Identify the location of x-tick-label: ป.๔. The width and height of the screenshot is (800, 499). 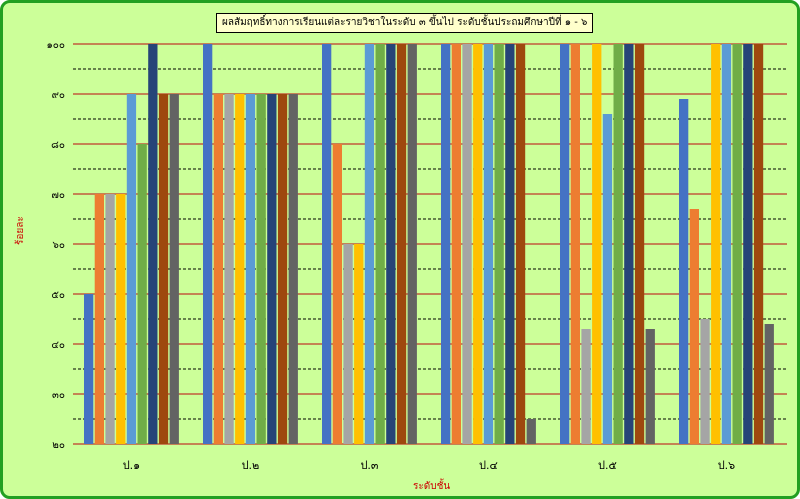
(488, 465).